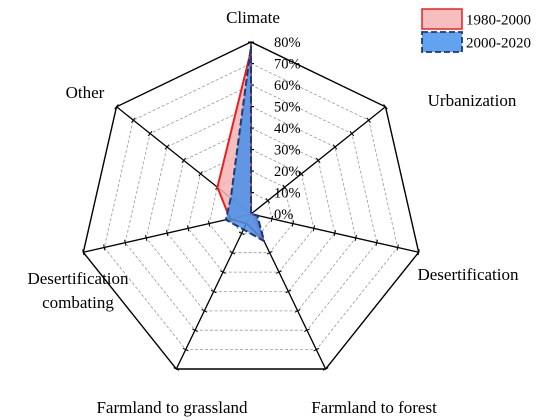 Image resolution: width=550 pixels, height=420 pixels. Describe the element at coordinates (287, 151) in the screenshot. I see `tick-label: 30%` at that location.